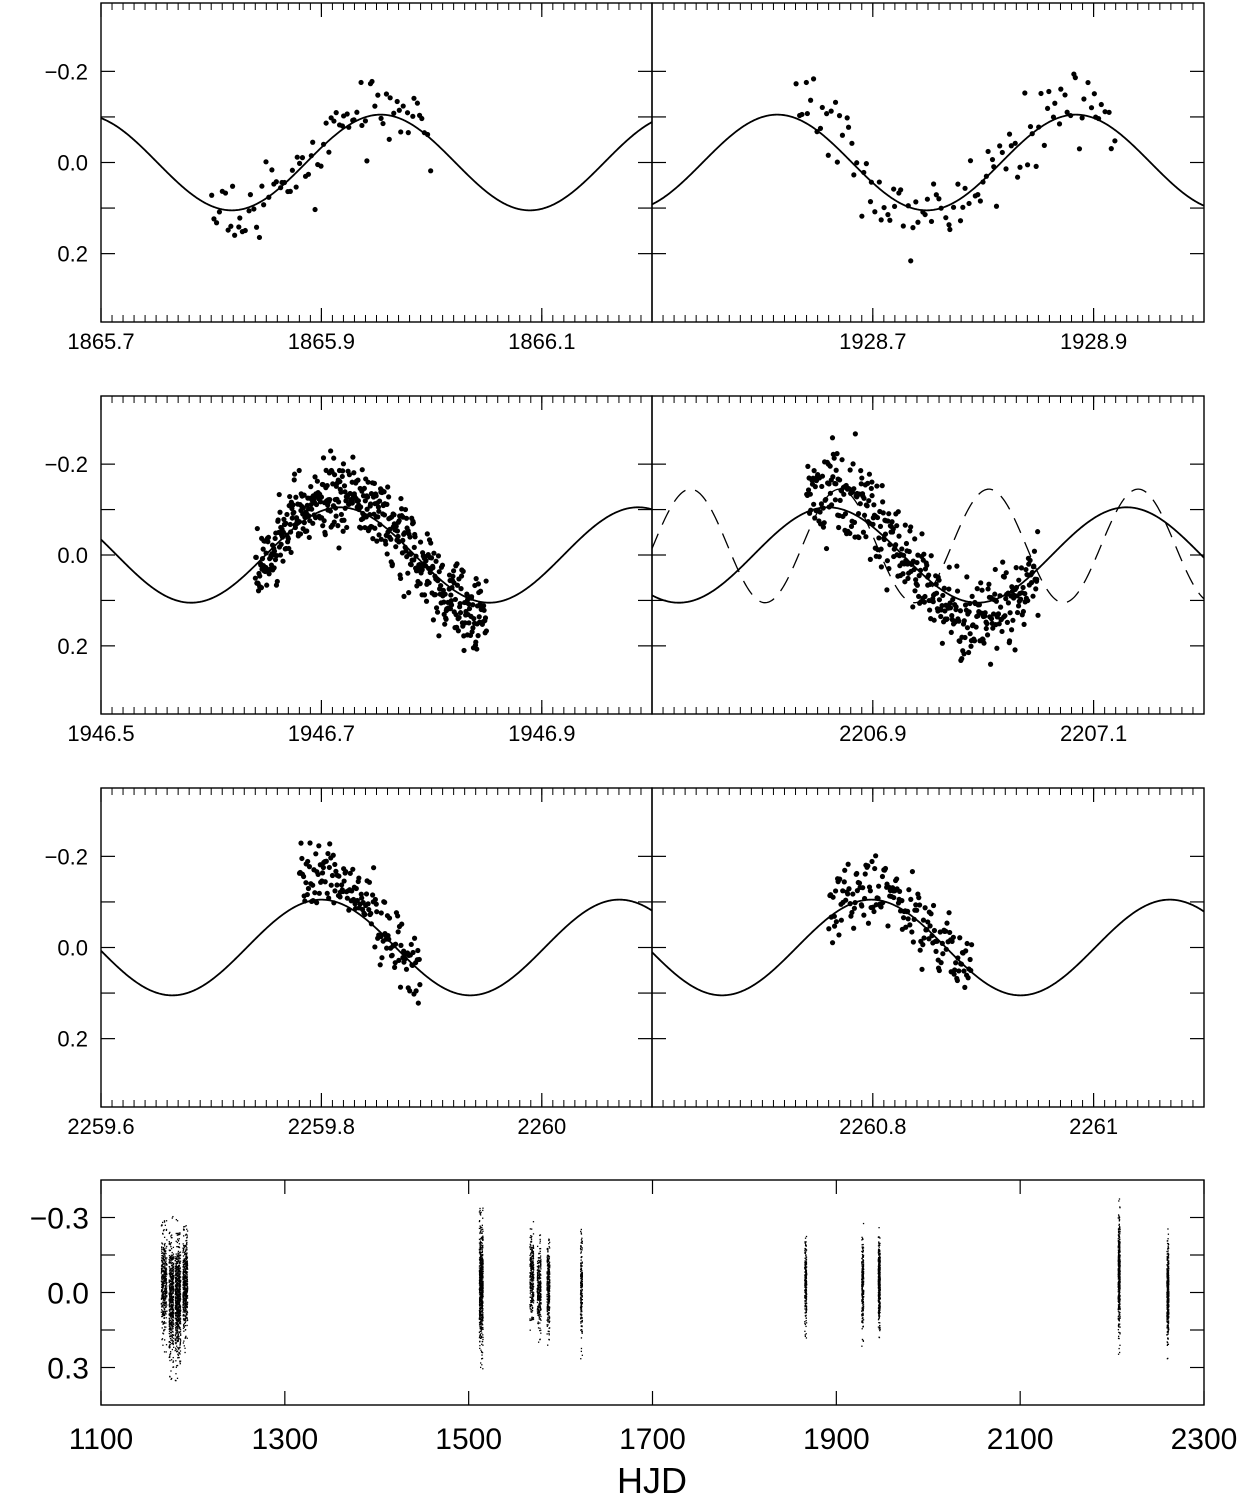  What do you see at coordinates (321, 733) in the screenshot?
I see `x-tick-label: 1946.7` at bounding box center [321, 733].